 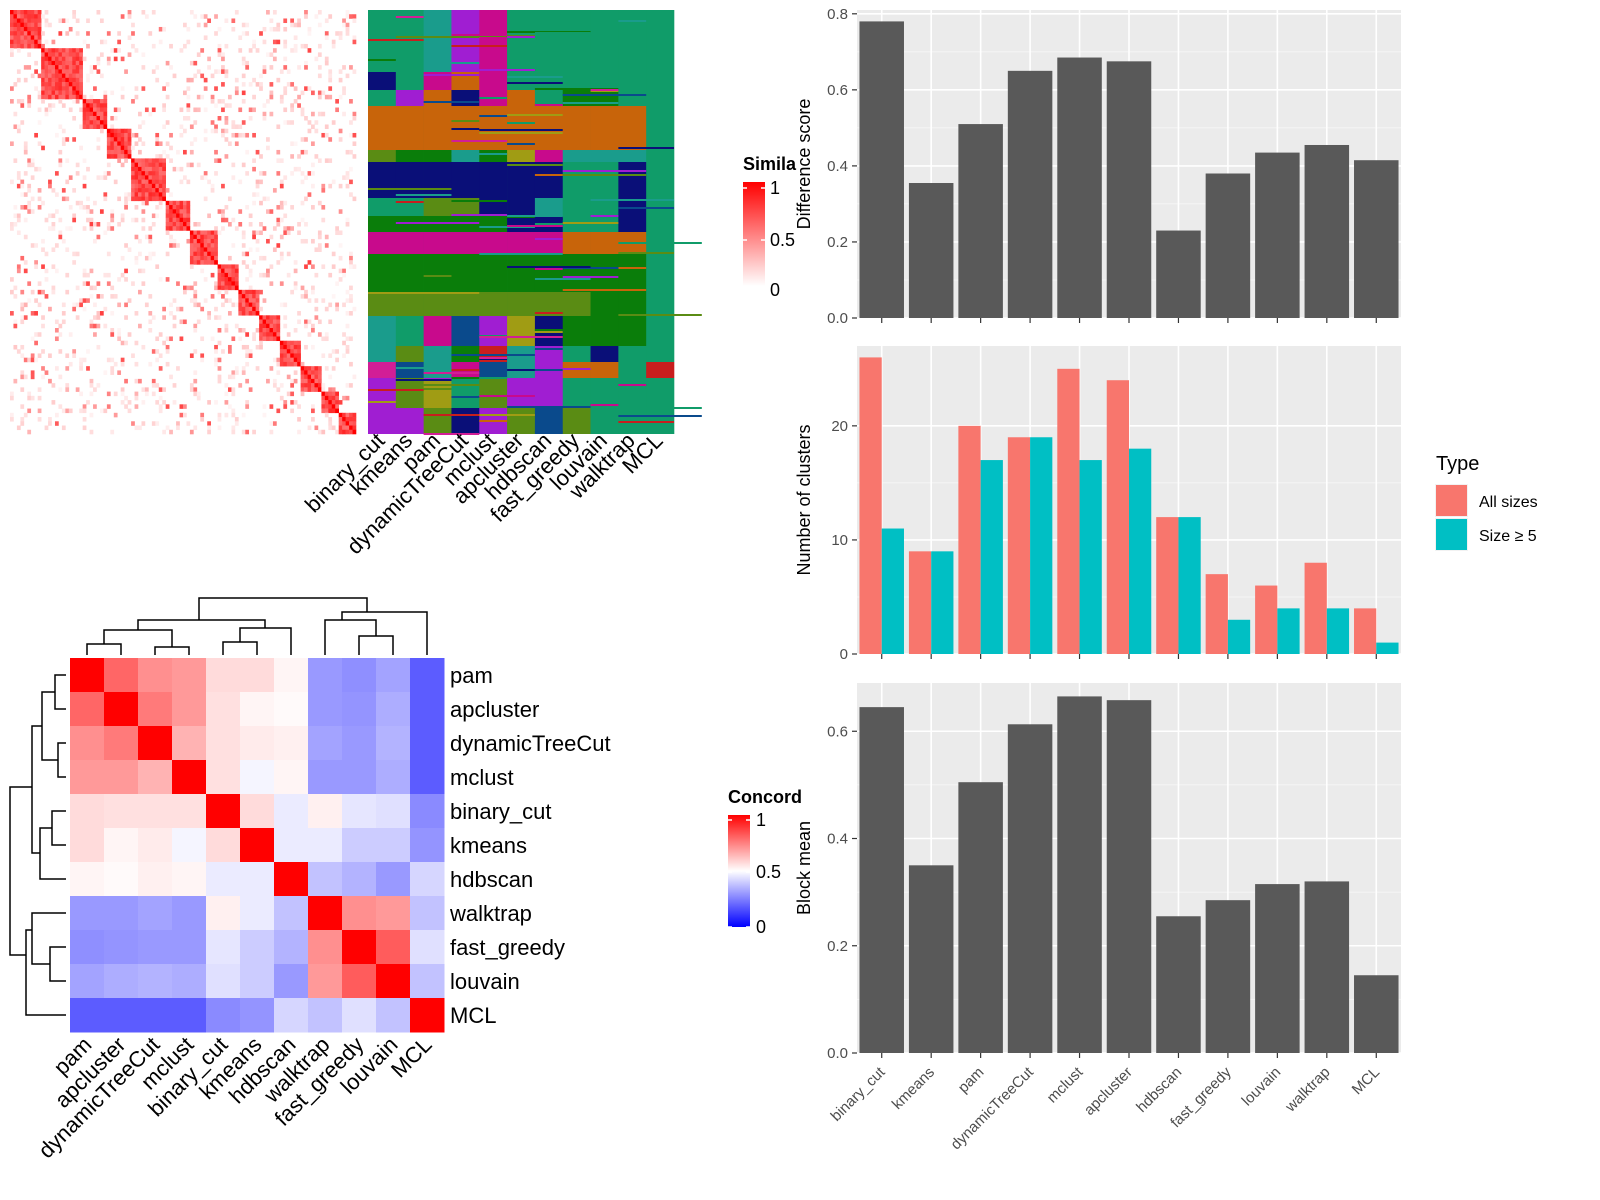 What do you see at coordinates (837, 166) in the screenshot?
I see `difference-y-tick-label: 0.4` at bounding box center [837, 166].